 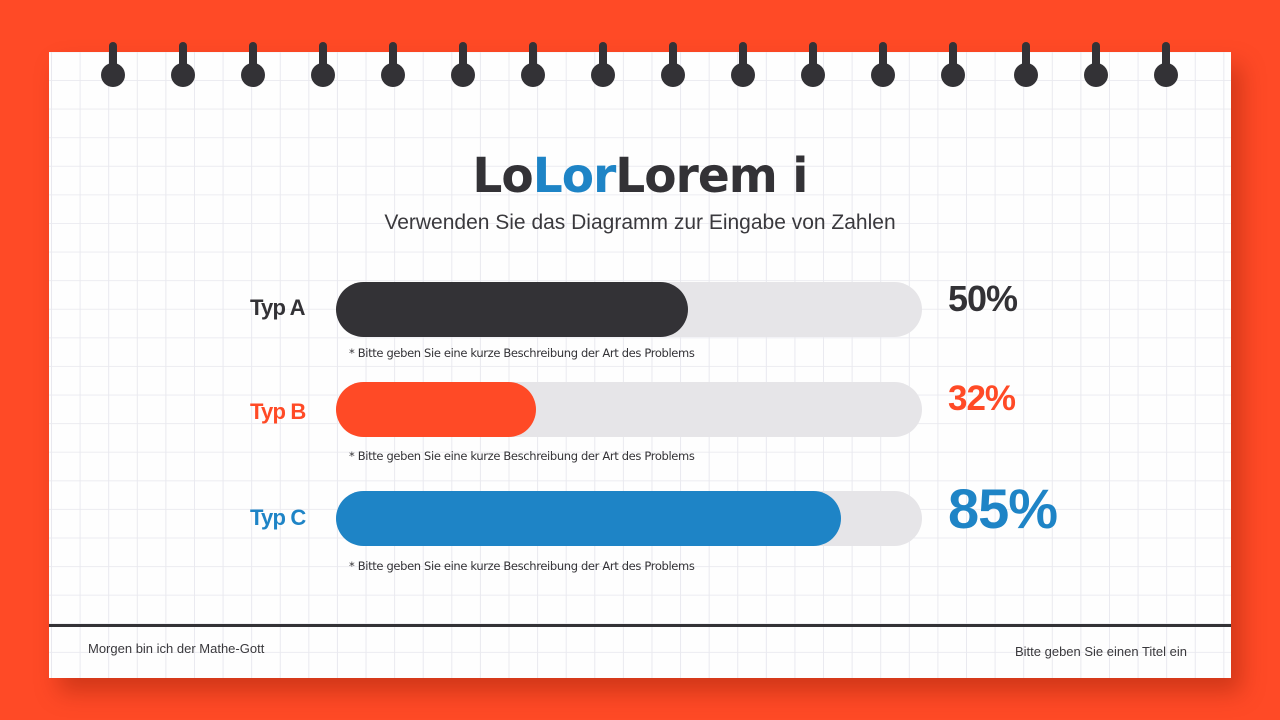 What do you see at coordinates (176, 648) in the screenshot?
I see `footer-left-text: Morgen bin ich der Mathe-Gott` at bounding box center [176, 648].